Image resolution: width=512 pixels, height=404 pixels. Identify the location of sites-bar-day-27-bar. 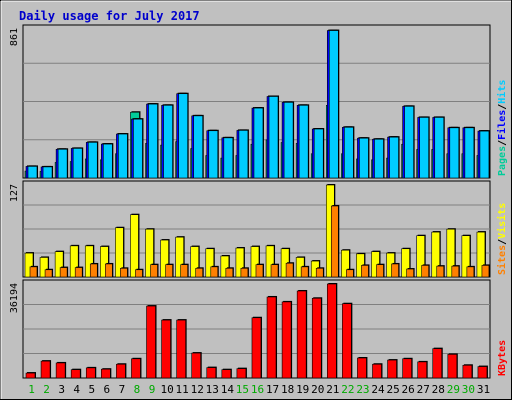
(425, 271).